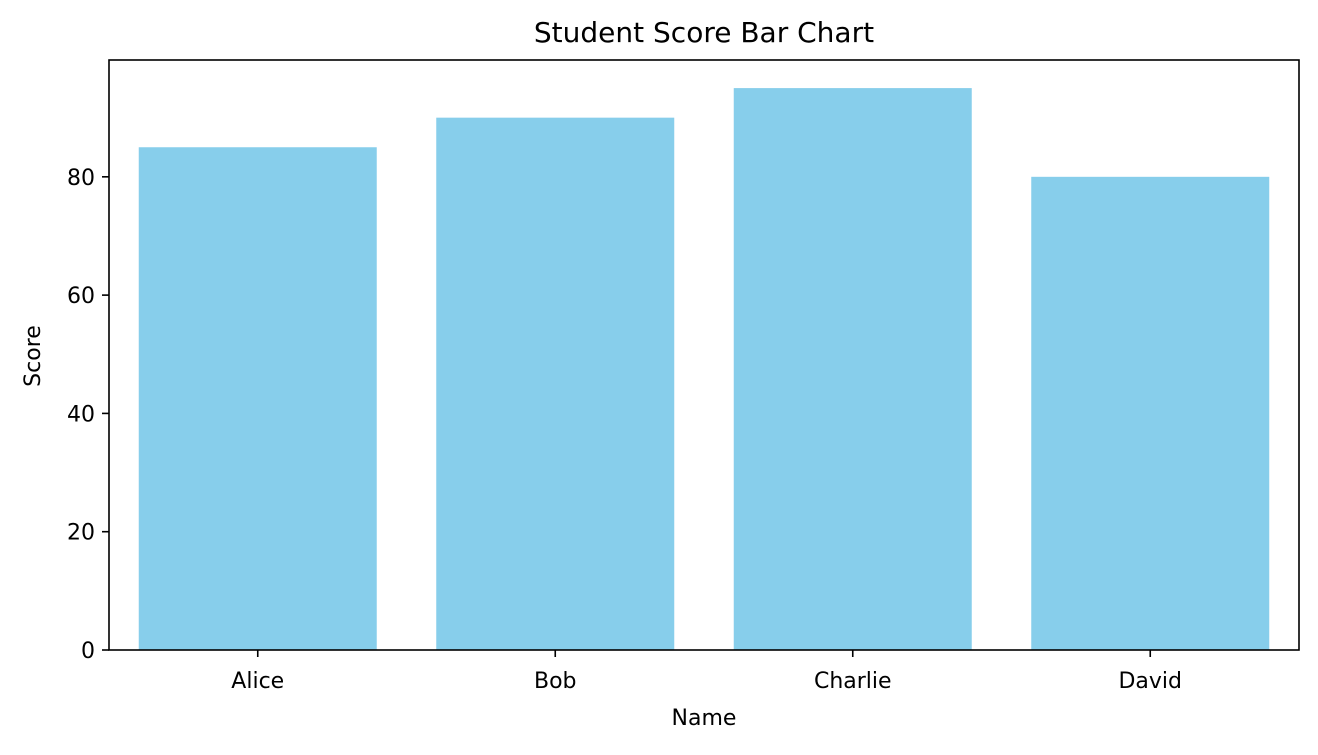 This screenshot has width=1318, height=755. I want to click on bar-charlie, so click(852, 369).